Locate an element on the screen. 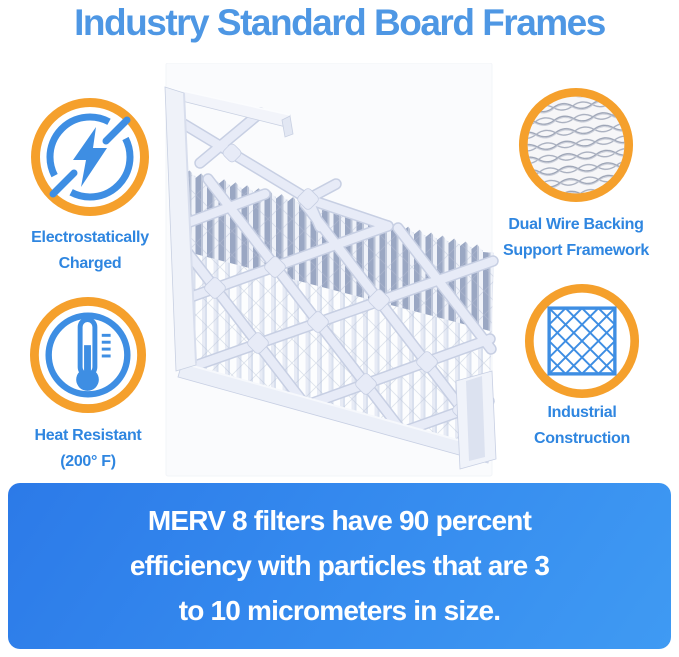  wire-mesh-photo-icon is located at coordinates (576, 145).